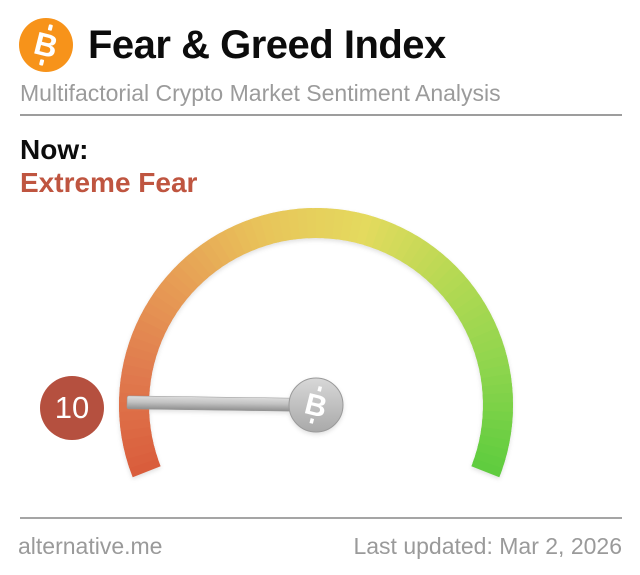 This screenshot has width=640, height=575. I want to click on footer-divider, so click(321, 518).